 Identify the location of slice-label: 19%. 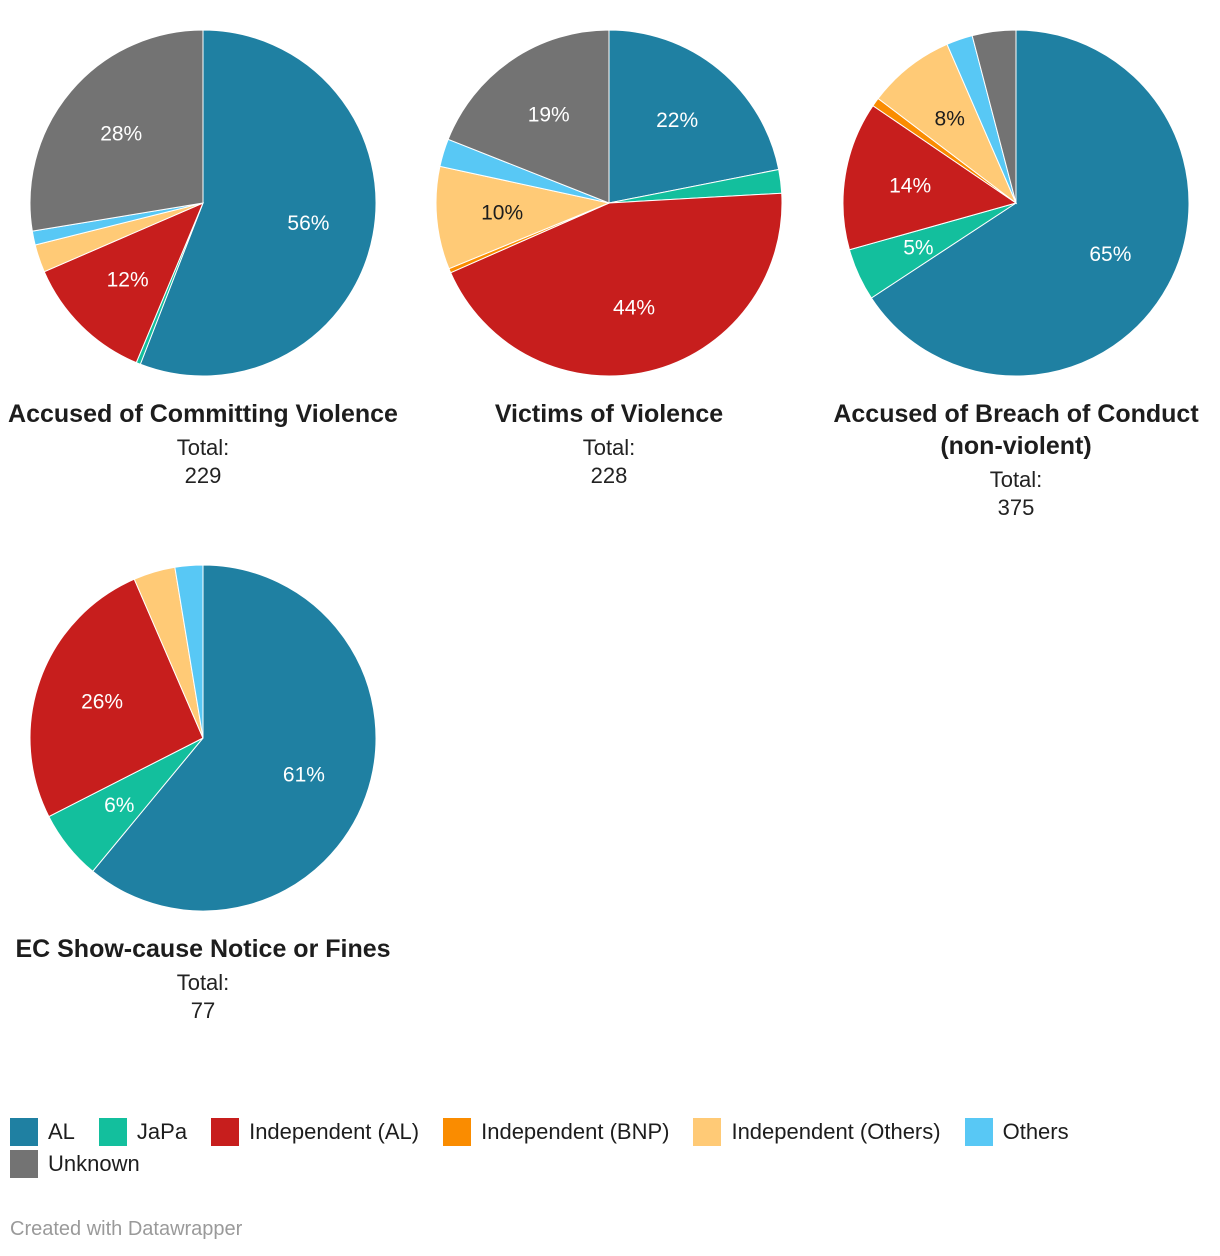
(549, 114).